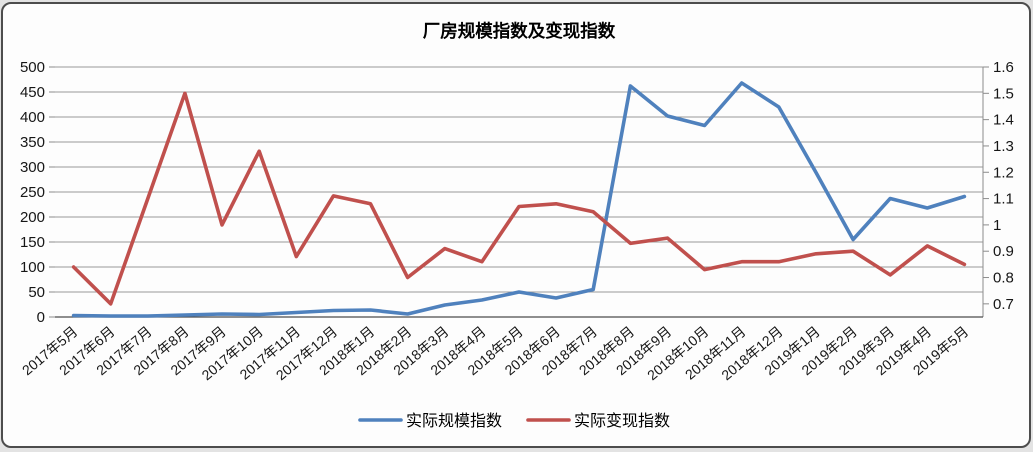  Describe the element at coordinates (1003, 67) in the screenshot. I see `right-axis-tick-label: 1.6` at that location.